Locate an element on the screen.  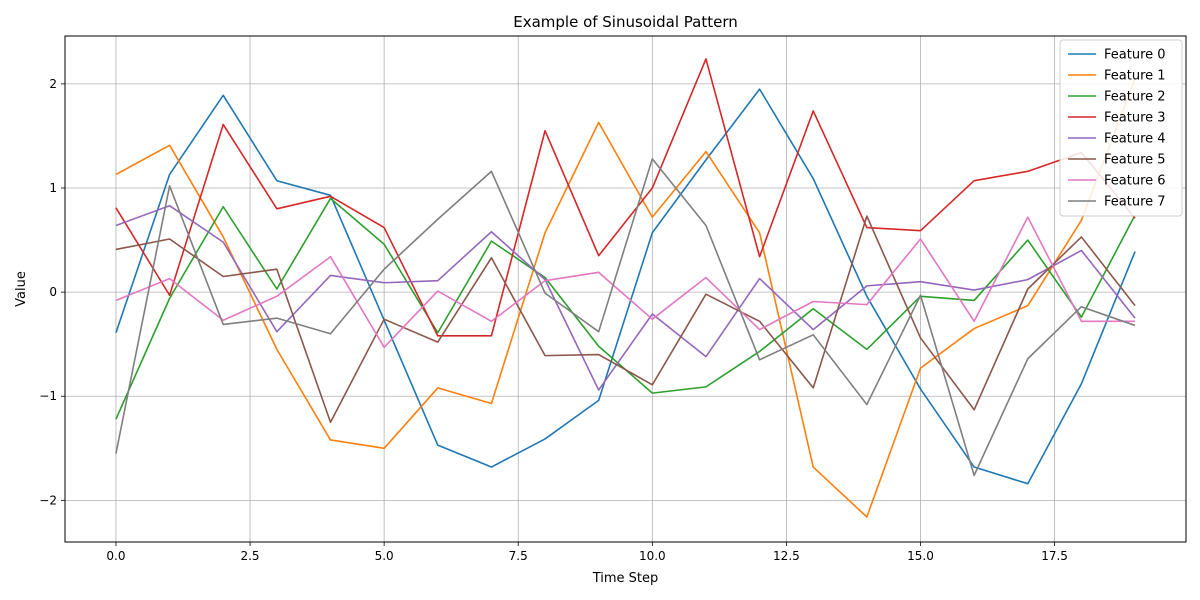
x-axis-title: Time Step is located at coordinates (625, 578).